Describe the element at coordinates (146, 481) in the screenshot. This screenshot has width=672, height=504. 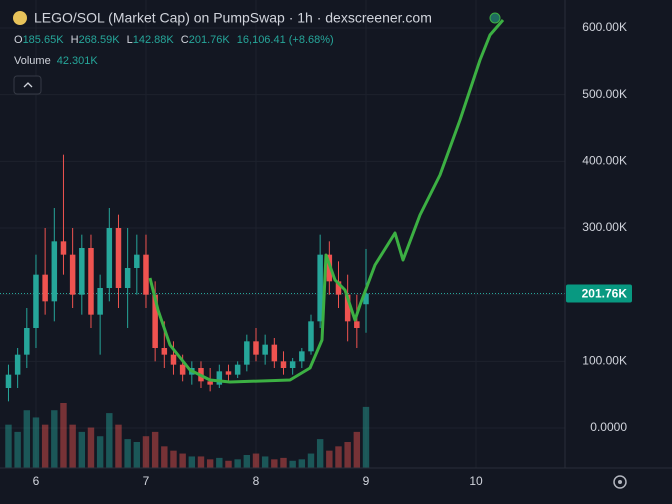
I see `x-tick-label: 7` at that location.